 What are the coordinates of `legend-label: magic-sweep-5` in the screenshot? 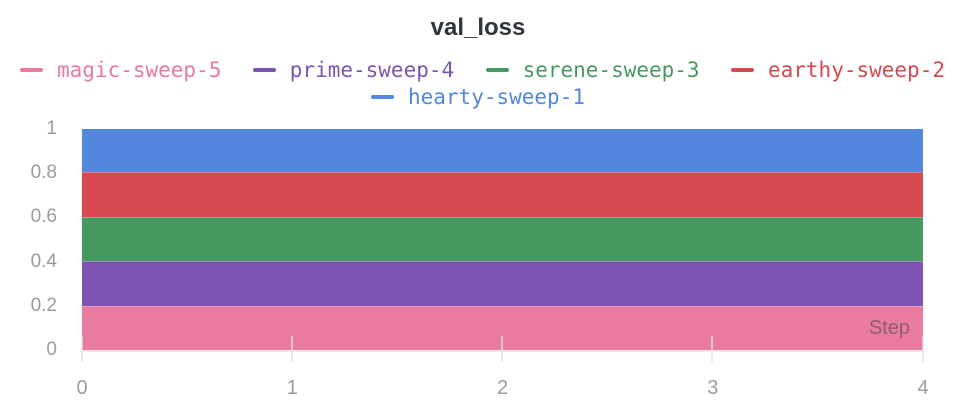 It's located at (139, 69).